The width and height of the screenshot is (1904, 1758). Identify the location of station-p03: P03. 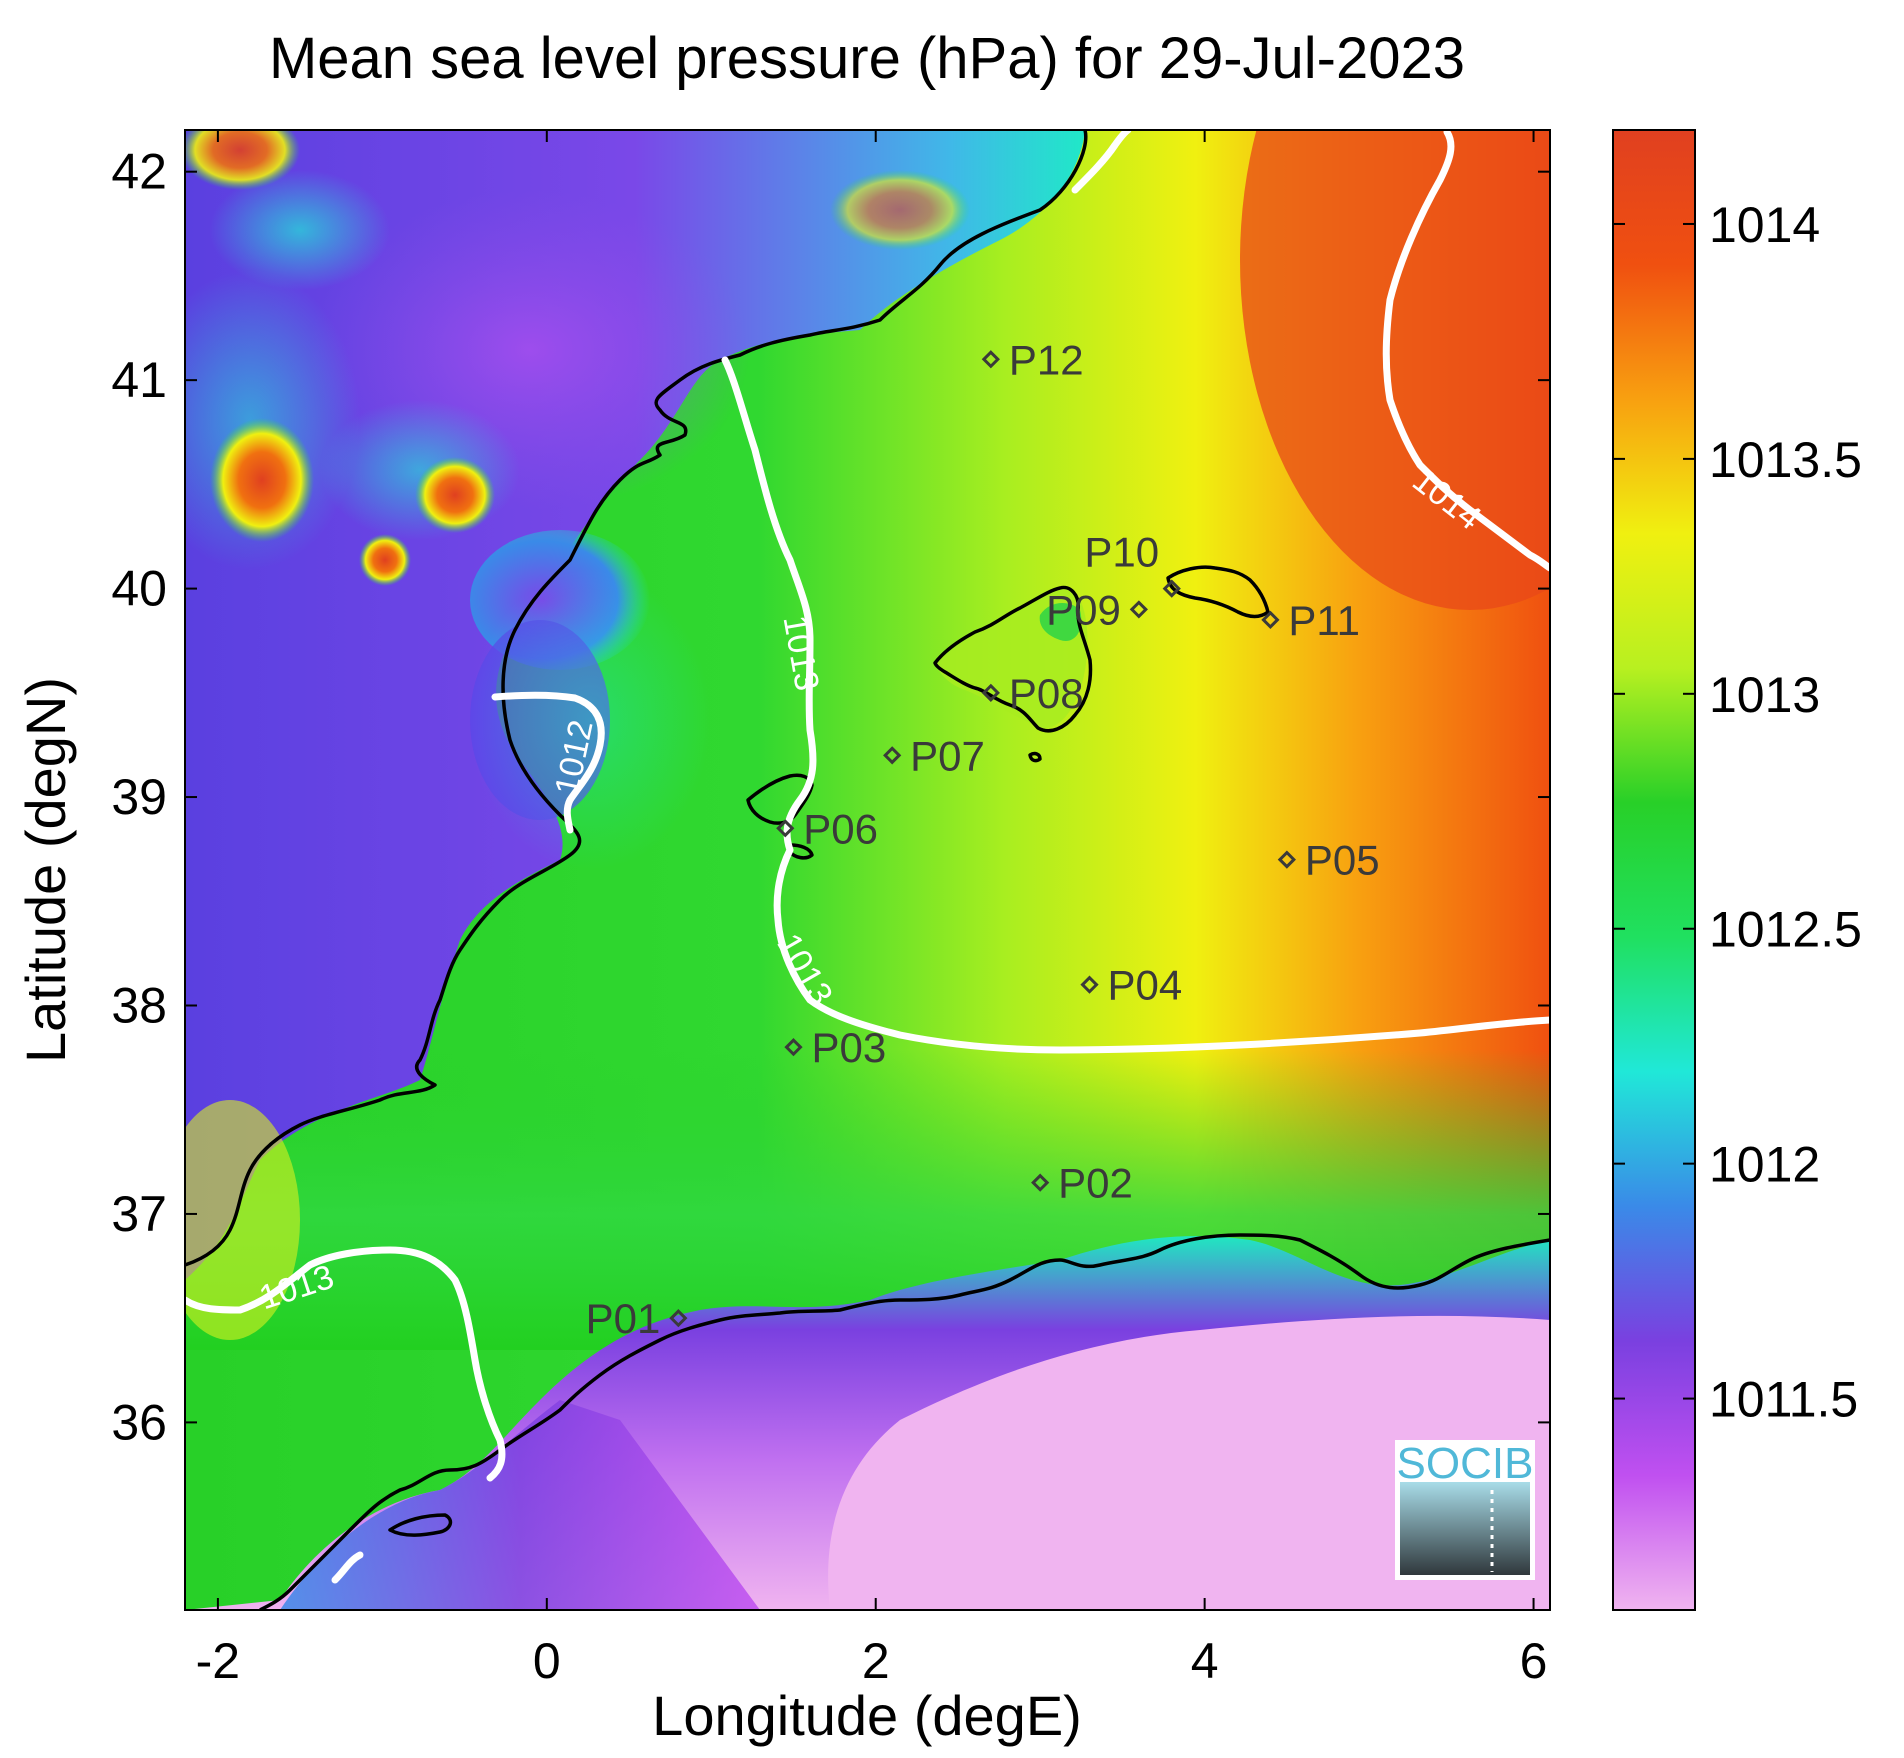
(835, 1047).